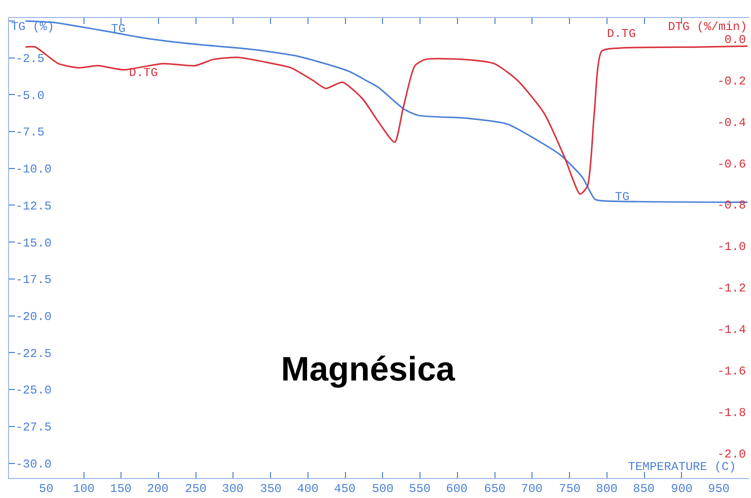 Image resolution: width=751 pixels, height=498 pixels. Describe the element at coordinates (644, 489) in the screenshot. I see `x-tick-label: 850` at that location.